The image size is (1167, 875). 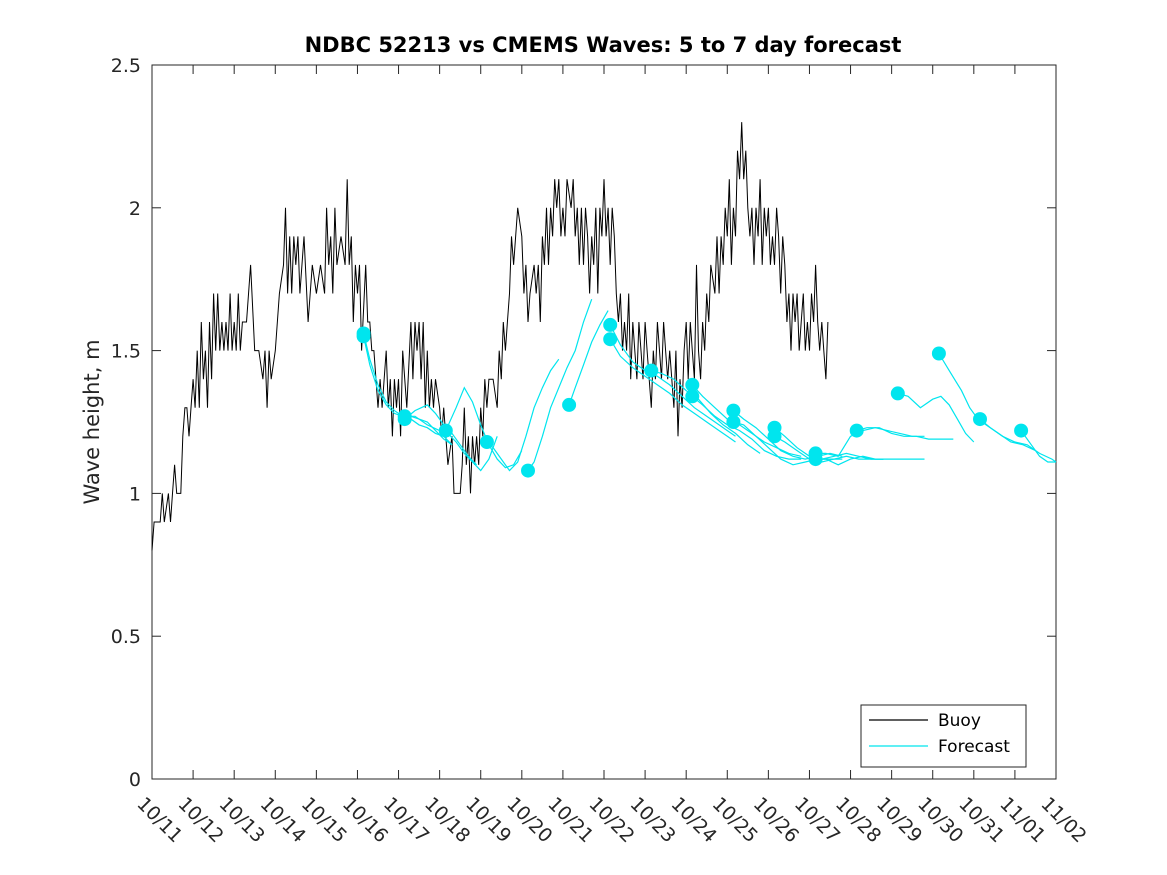 I want to click on legend-forecast-label: Forecast, so click(x=974, y=747).